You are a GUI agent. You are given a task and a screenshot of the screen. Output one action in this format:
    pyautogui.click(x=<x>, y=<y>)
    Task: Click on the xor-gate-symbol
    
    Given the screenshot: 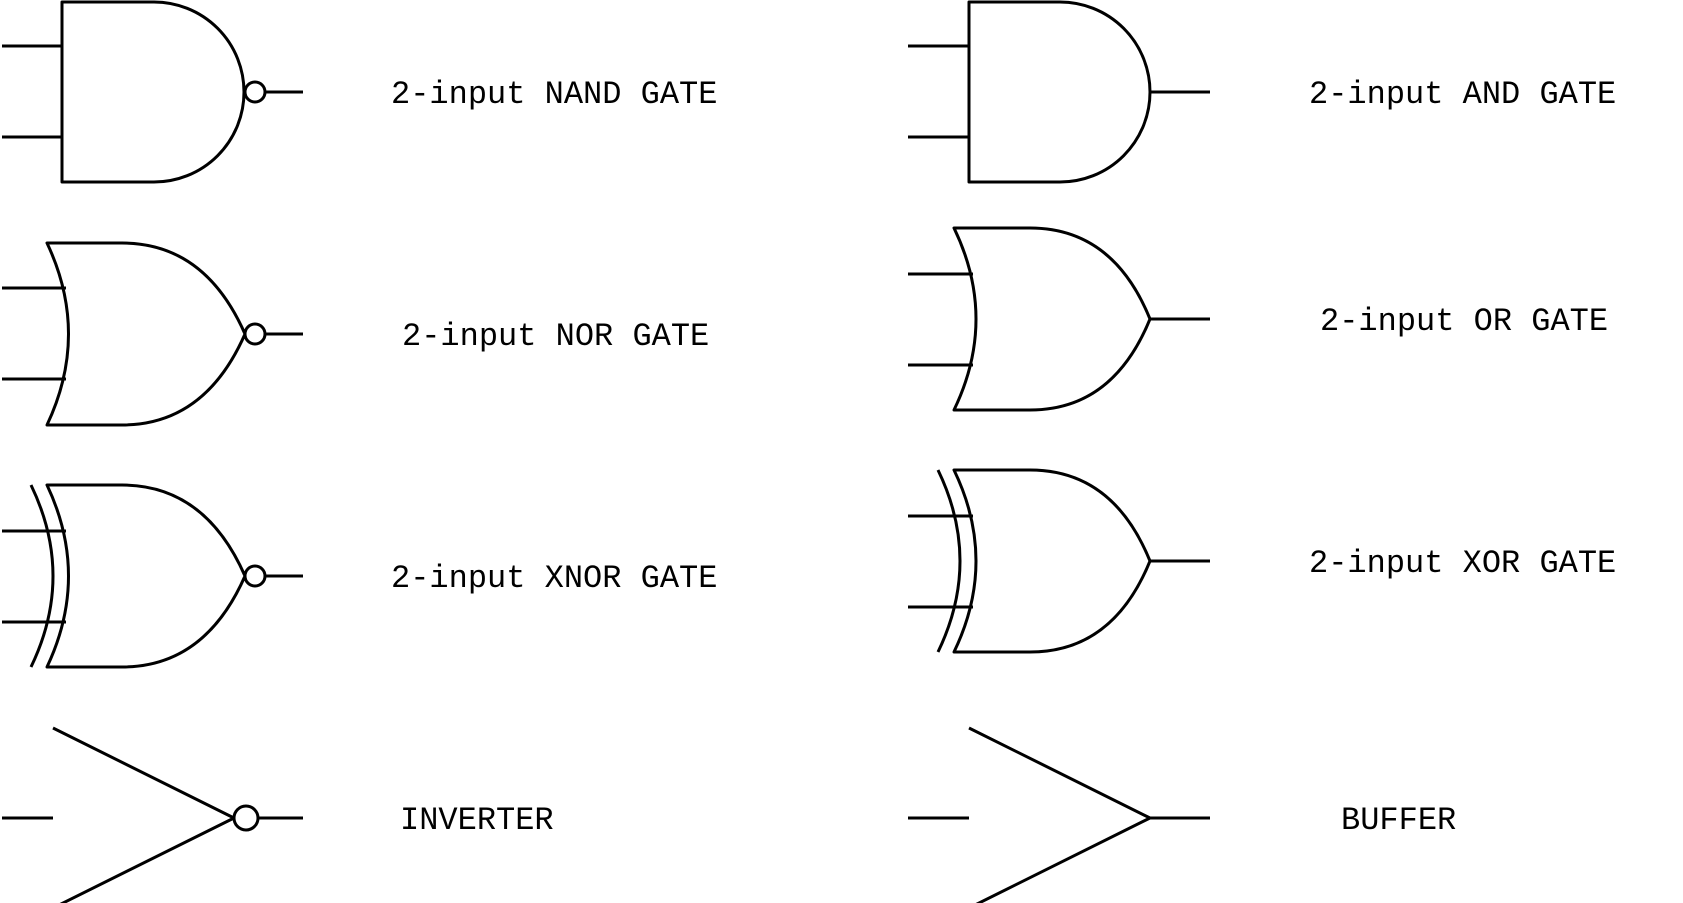 What is the action you would take?
    pyautogui.click(x=1059, y=561)
    